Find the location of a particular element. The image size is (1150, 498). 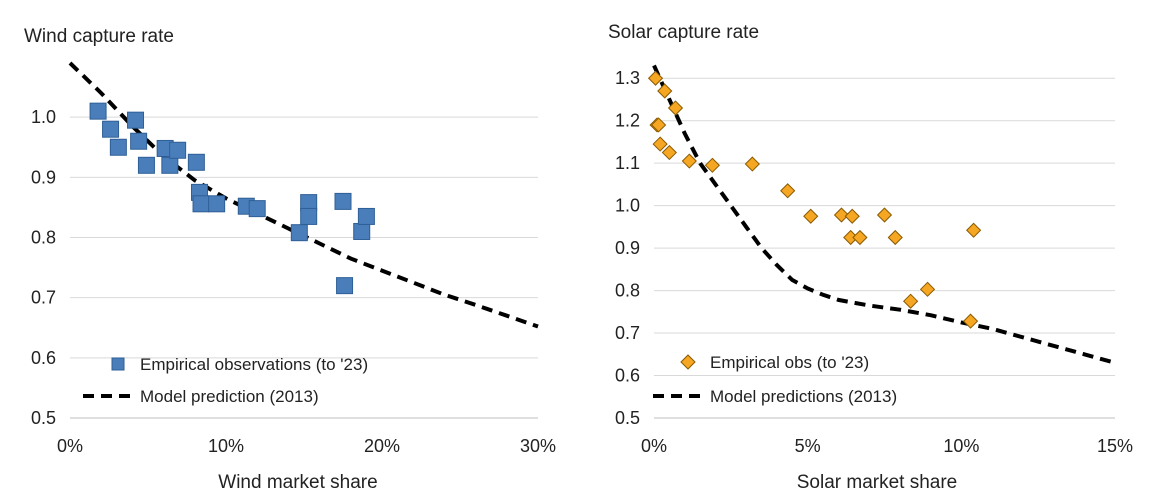

solar-y-tick-label: 0.6 is located at coordinates (627, 376).